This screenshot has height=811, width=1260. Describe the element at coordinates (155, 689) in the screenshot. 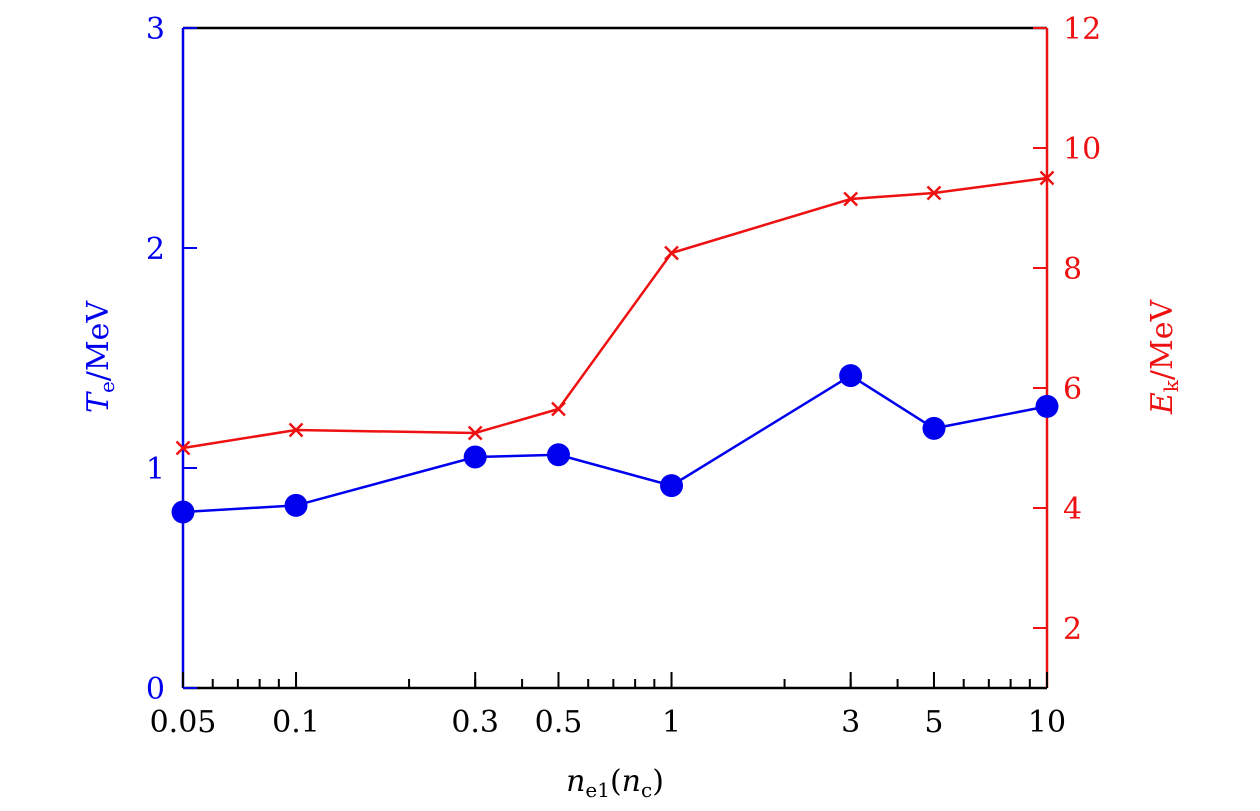

I see `y-left-tick-label: 0` at that location.